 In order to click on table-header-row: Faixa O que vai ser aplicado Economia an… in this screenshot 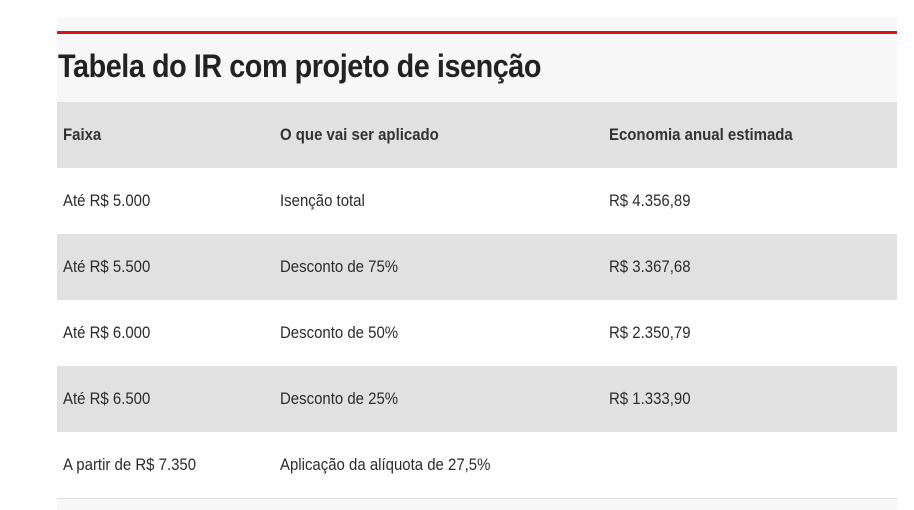, I will do `click(477, 135)`.